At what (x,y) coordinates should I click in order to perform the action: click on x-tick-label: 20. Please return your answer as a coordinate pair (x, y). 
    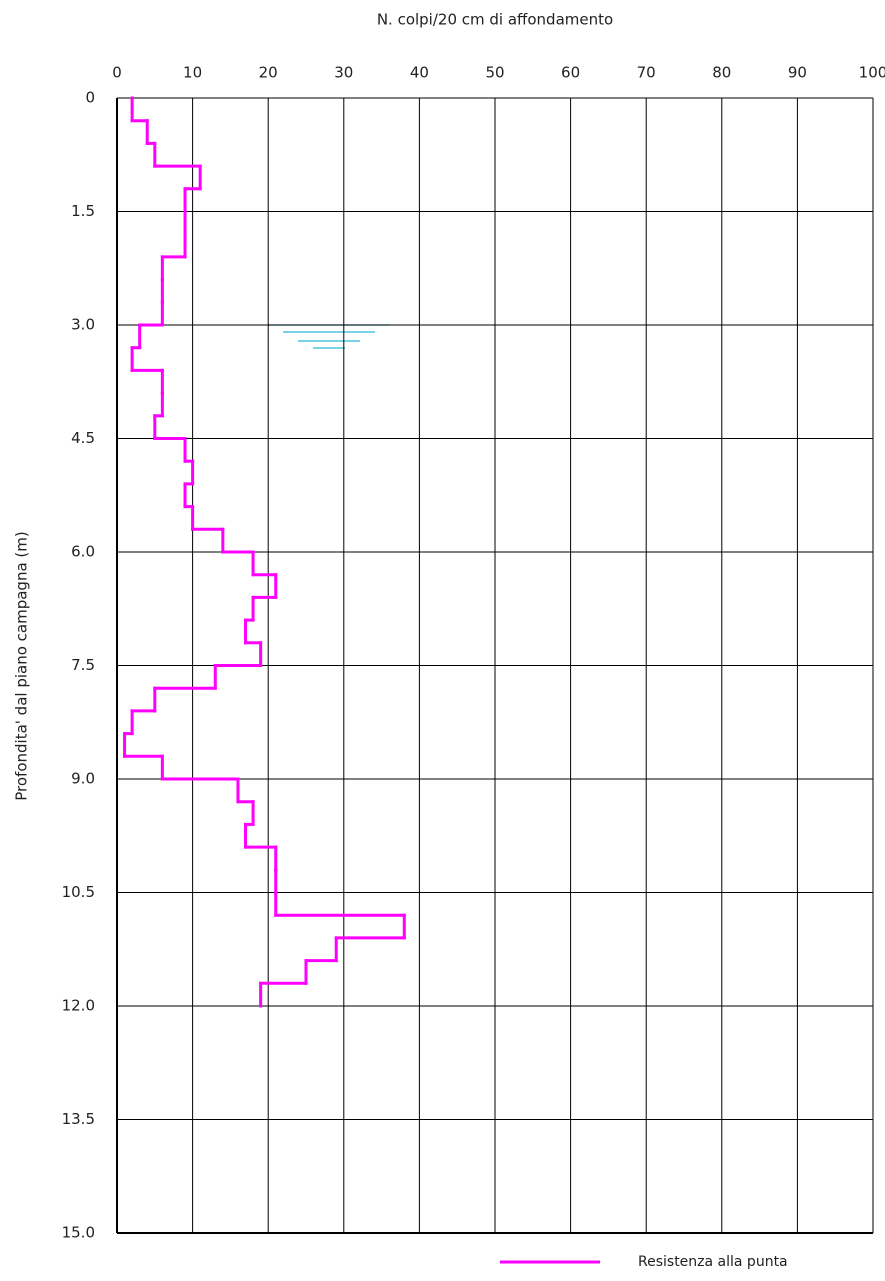
    Looking at the image, I should click on (268, 73).